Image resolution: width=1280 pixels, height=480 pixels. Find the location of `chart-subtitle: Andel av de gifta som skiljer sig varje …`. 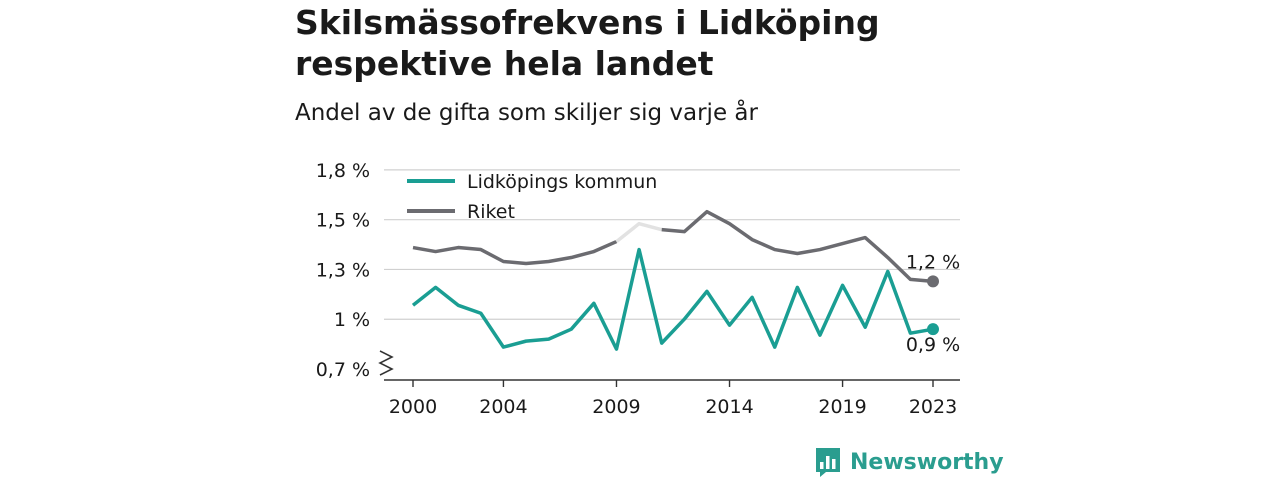

chart-subtitle: Andel av de gifta som skiljer sig varje … is located at coordinates (526, 113).